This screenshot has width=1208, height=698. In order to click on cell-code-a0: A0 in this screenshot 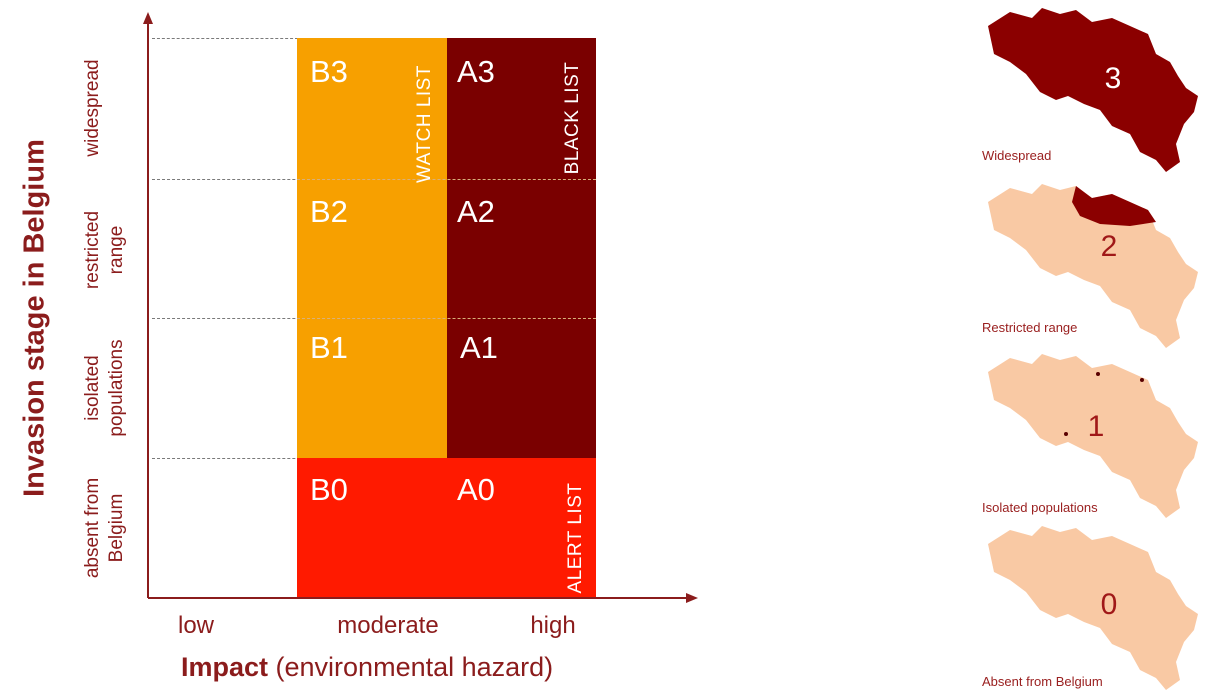, I will do `click(476, 489)`.